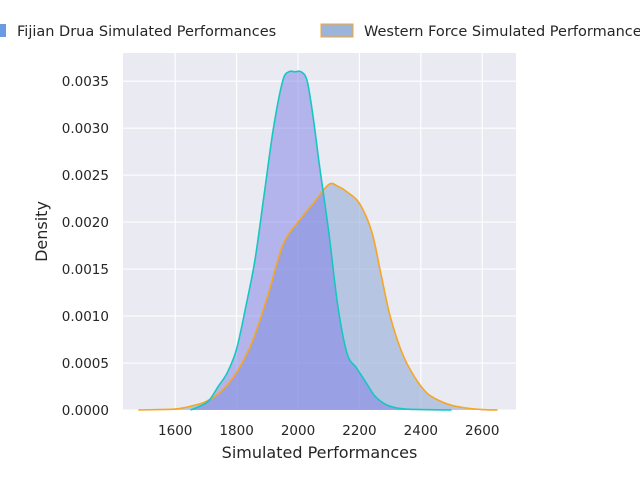 Image resolution: width=640 pixels, height=480 pixels. I want to click on x-tick-label: 2400, so click(421, 431).